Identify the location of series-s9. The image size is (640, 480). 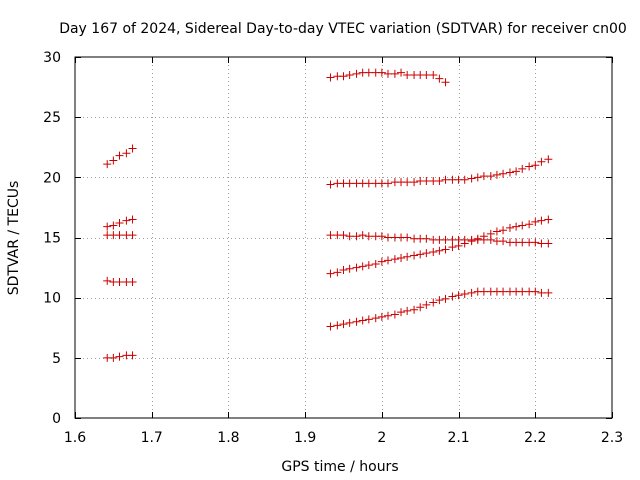
(439, 239).